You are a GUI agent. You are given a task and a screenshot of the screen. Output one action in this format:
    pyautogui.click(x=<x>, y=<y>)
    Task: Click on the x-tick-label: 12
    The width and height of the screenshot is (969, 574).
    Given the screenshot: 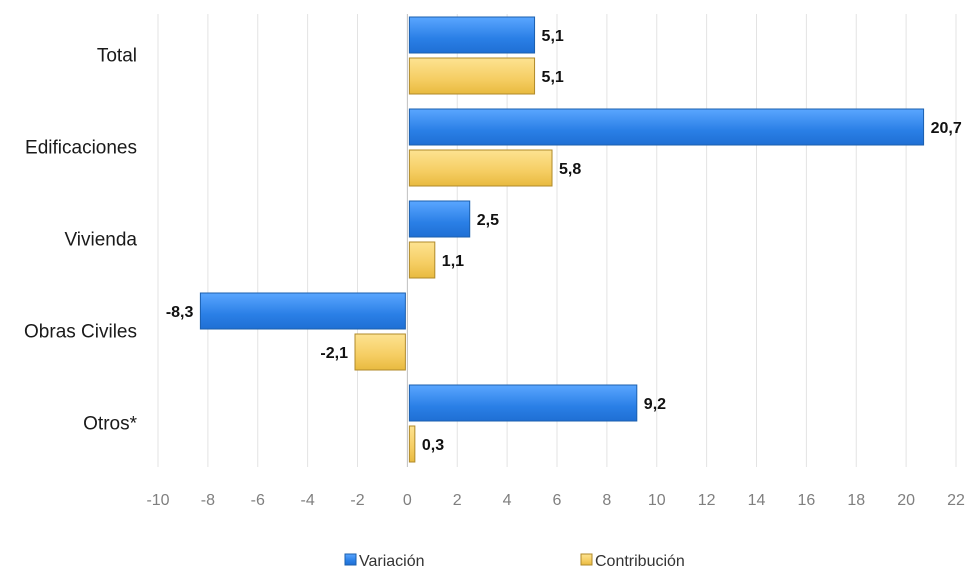 What is the action you would take?
    pyautogui.click(x=707, y=500)
    